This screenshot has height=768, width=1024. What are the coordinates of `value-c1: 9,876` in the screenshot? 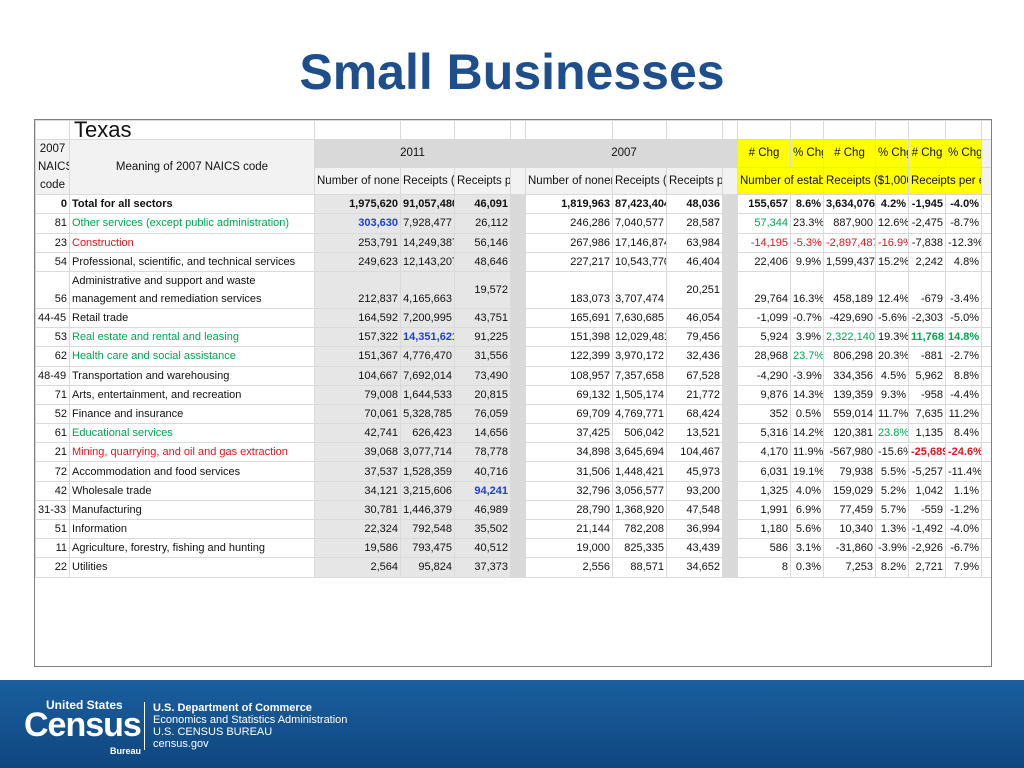 It's located at (764, 394).